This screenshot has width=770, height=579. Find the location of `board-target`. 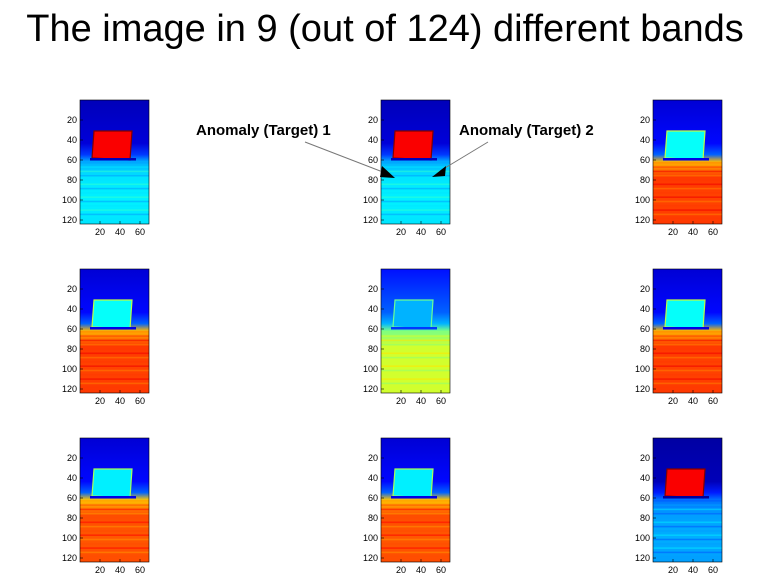

board-target is located at coordinates (413, 145).